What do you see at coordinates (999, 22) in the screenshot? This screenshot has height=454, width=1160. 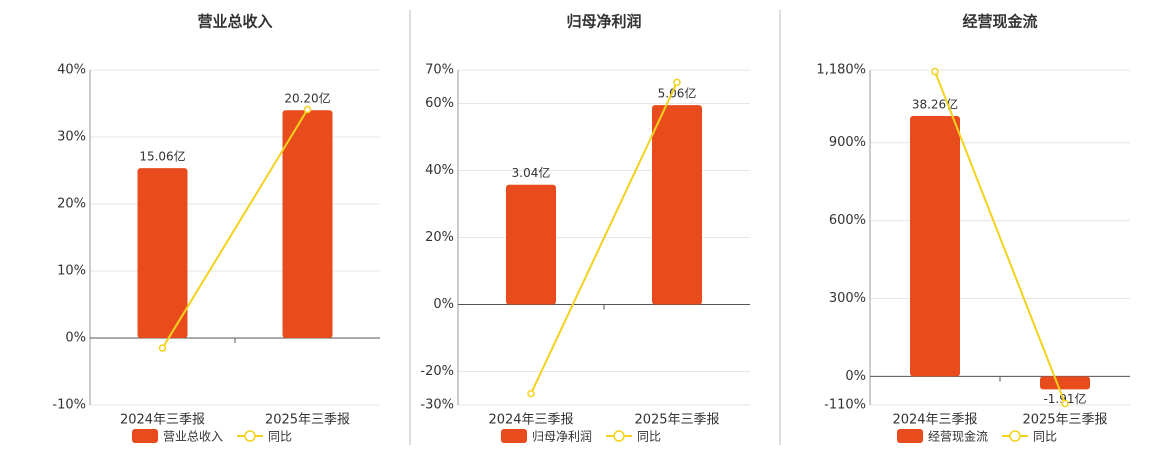 I see `chart-title: 经营现金流` at bounding box center [999, 22].